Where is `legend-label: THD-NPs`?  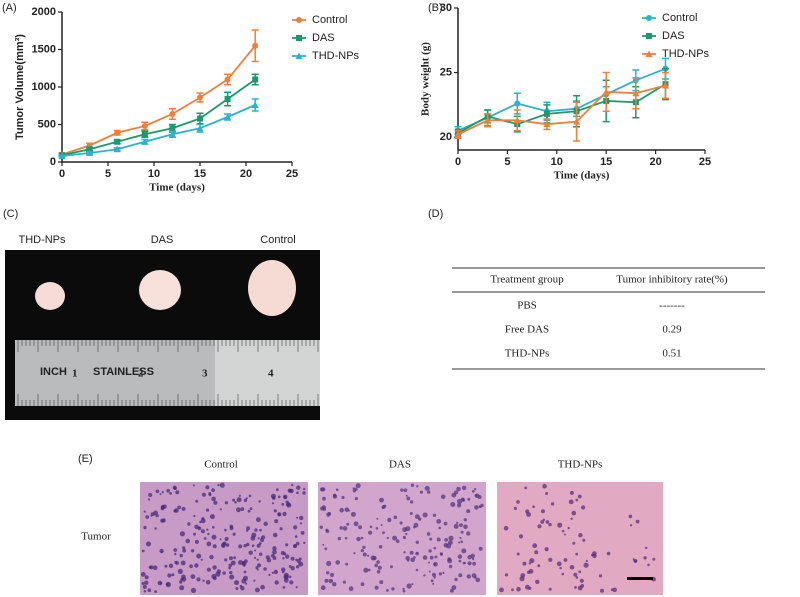 legend-label: THD-NPs is located at coordinates (686, 54).